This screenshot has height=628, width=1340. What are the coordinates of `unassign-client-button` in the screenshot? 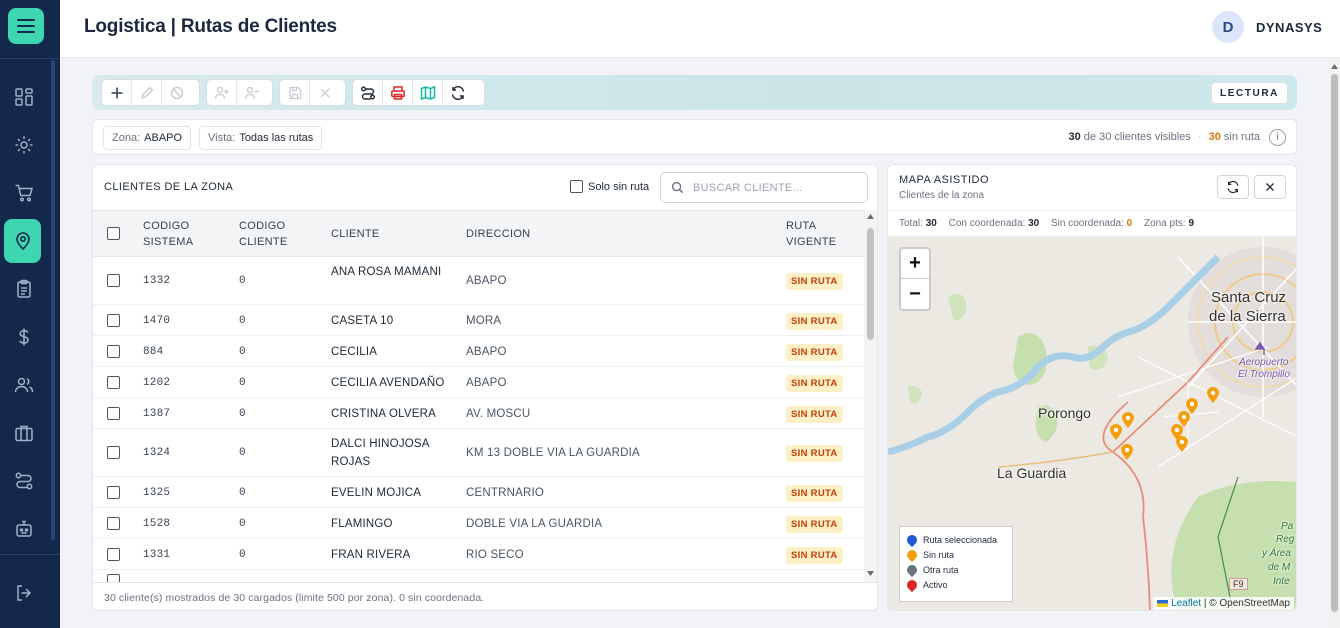 It's located at (252, 92).